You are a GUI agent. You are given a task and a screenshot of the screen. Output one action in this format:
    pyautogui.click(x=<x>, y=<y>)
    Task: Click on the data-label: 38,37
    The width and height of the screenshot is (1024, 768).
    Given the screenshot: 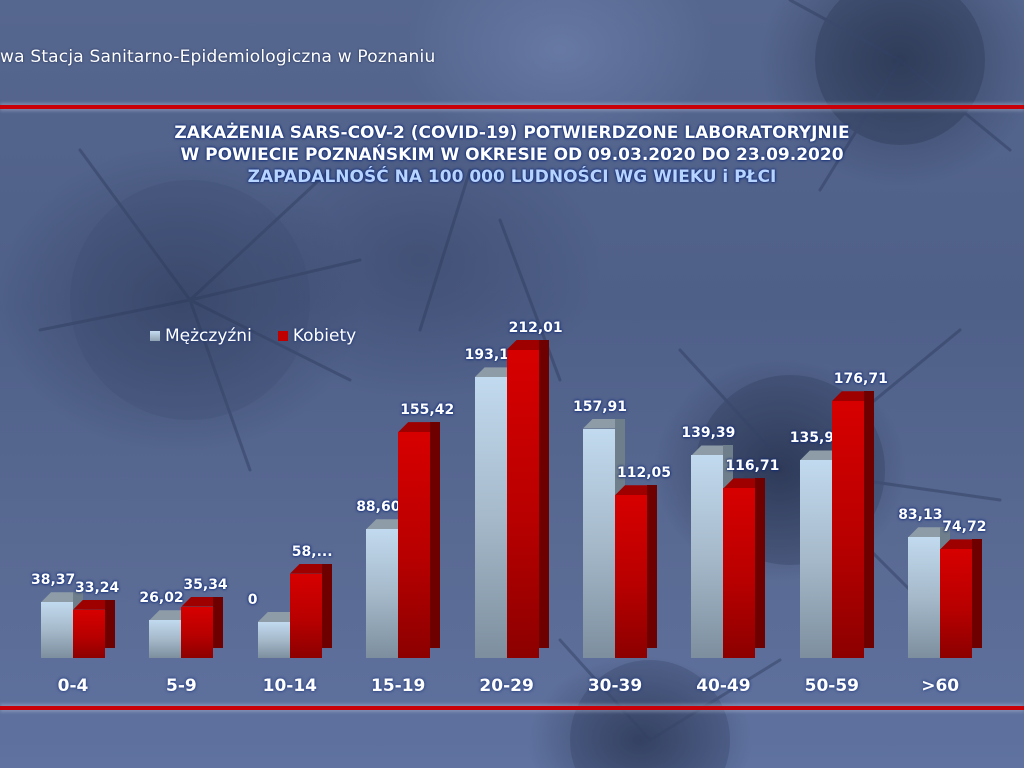 What is the action you would take?
    pyautogui.click(x=53, y=580)
    